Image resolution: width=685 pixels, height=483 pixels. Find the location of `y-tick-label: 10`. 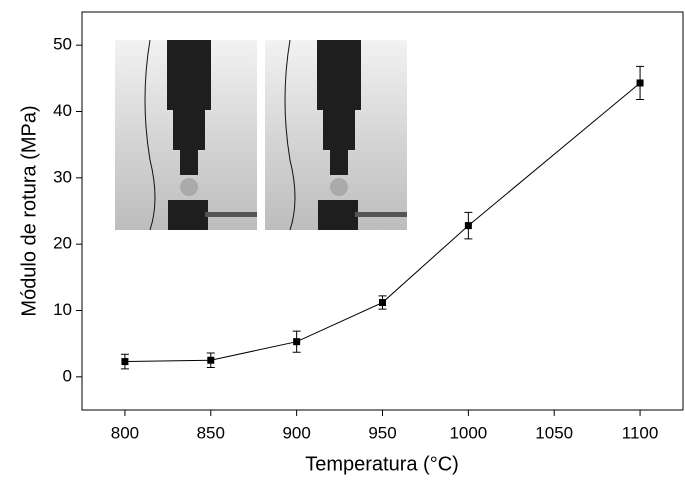

y-tick-label: 10 is located at coordinates (62, 309).